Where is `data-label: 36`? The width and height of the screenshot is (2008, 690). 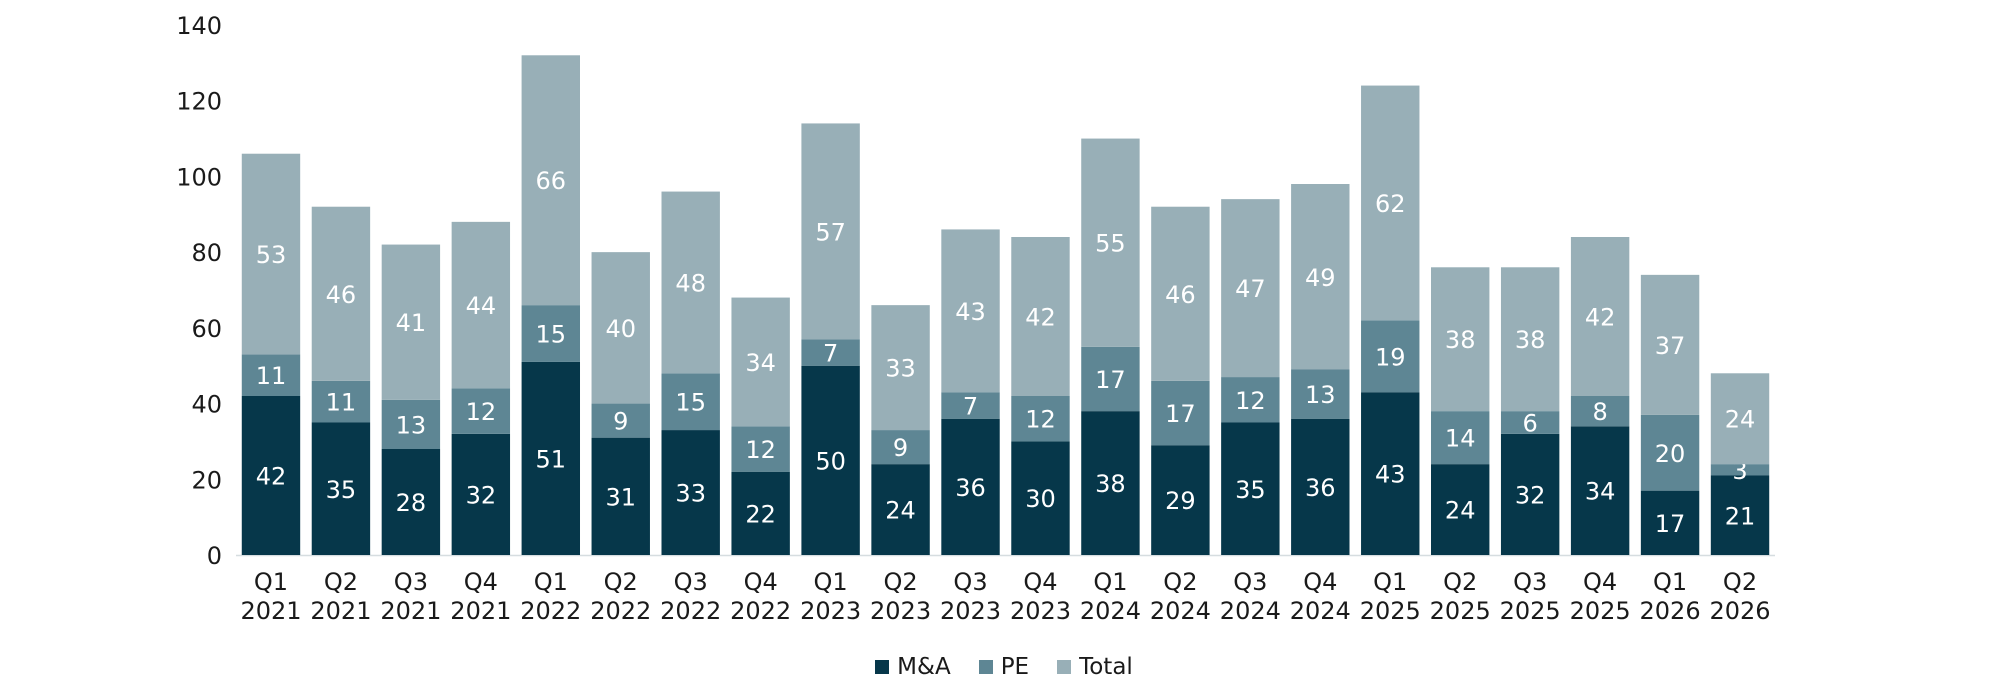 data-label: 36 is located at coordinates (970, 488).